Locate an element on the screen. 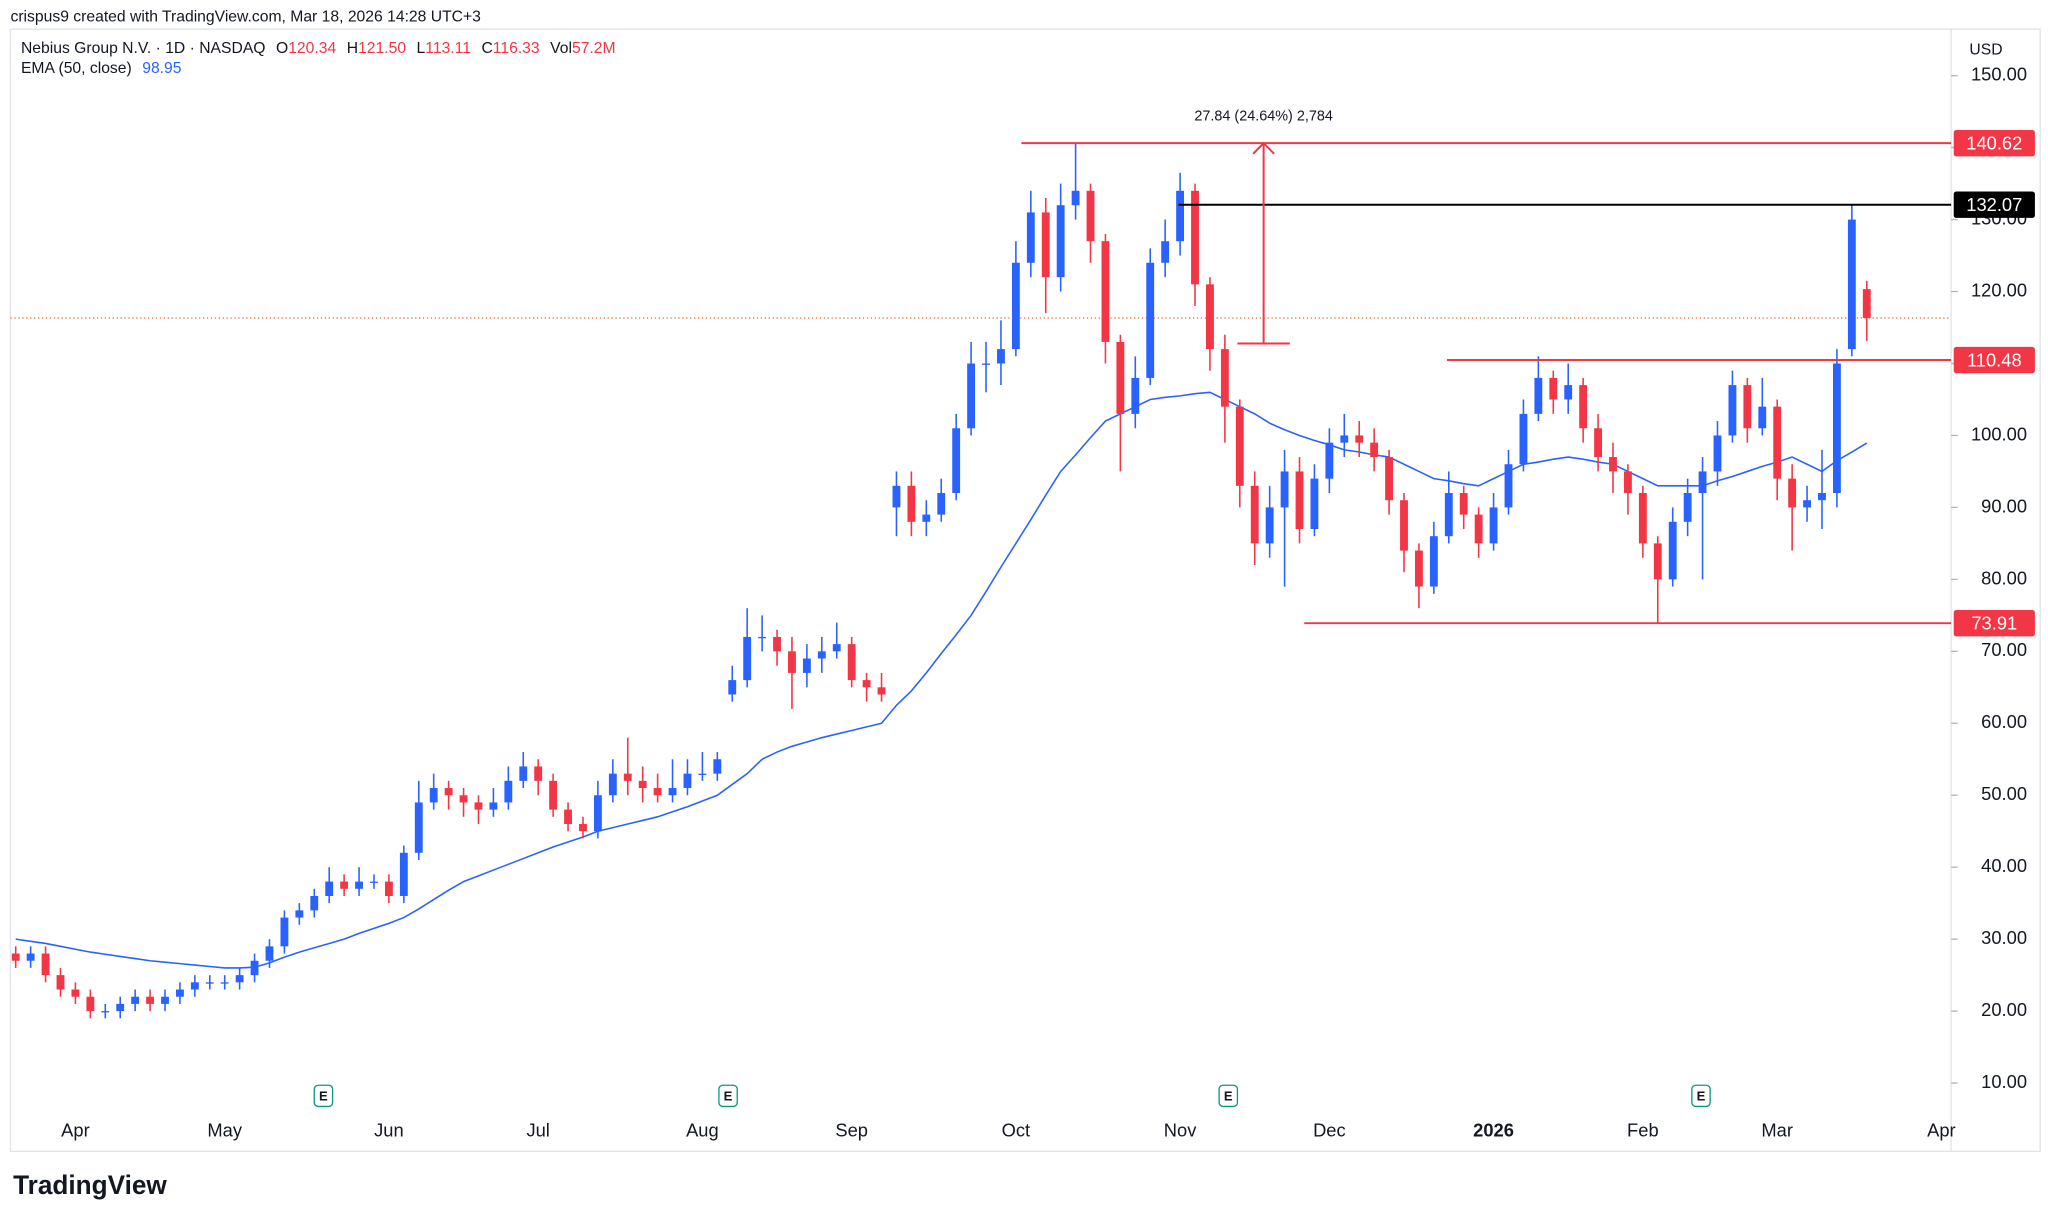 This screenshot has height=1207, width=2048. y-tick-label: 70.00 is located at coordinates (2004, 649).